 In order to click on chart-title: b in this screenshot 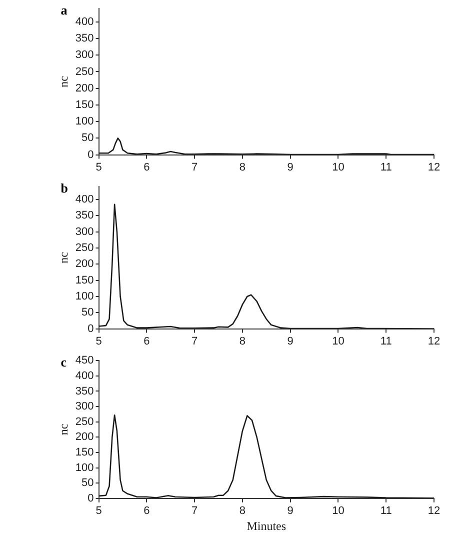, I will do `click(64, 188)`.